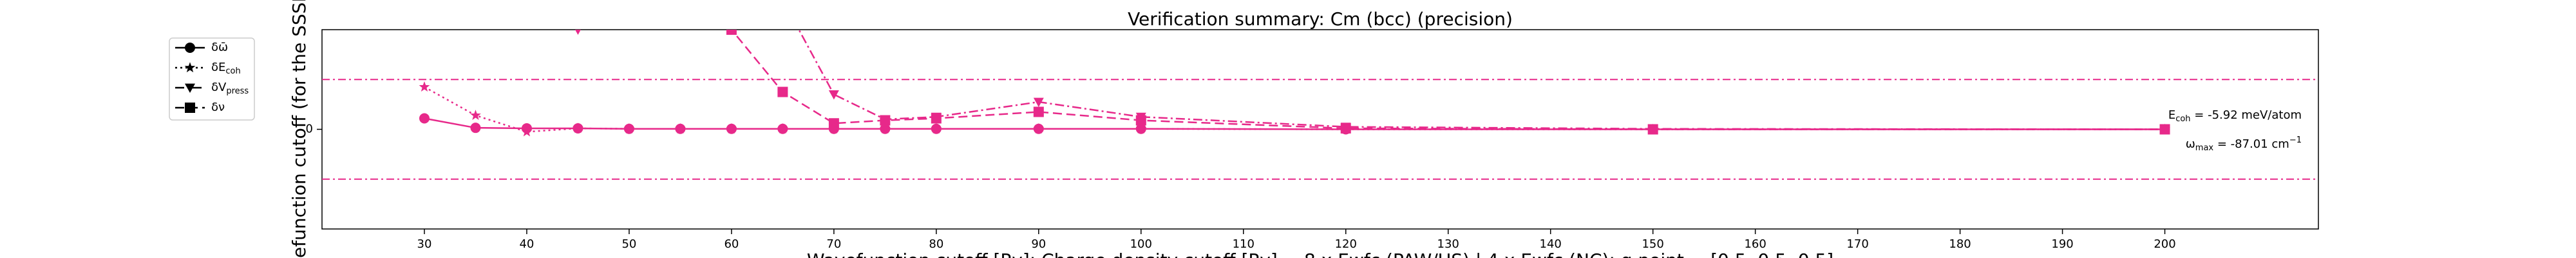  What do you see at coordinates (425, 244) in the screenshot?
I see `x-tick-label: 30` at bounding box center [425, 244].